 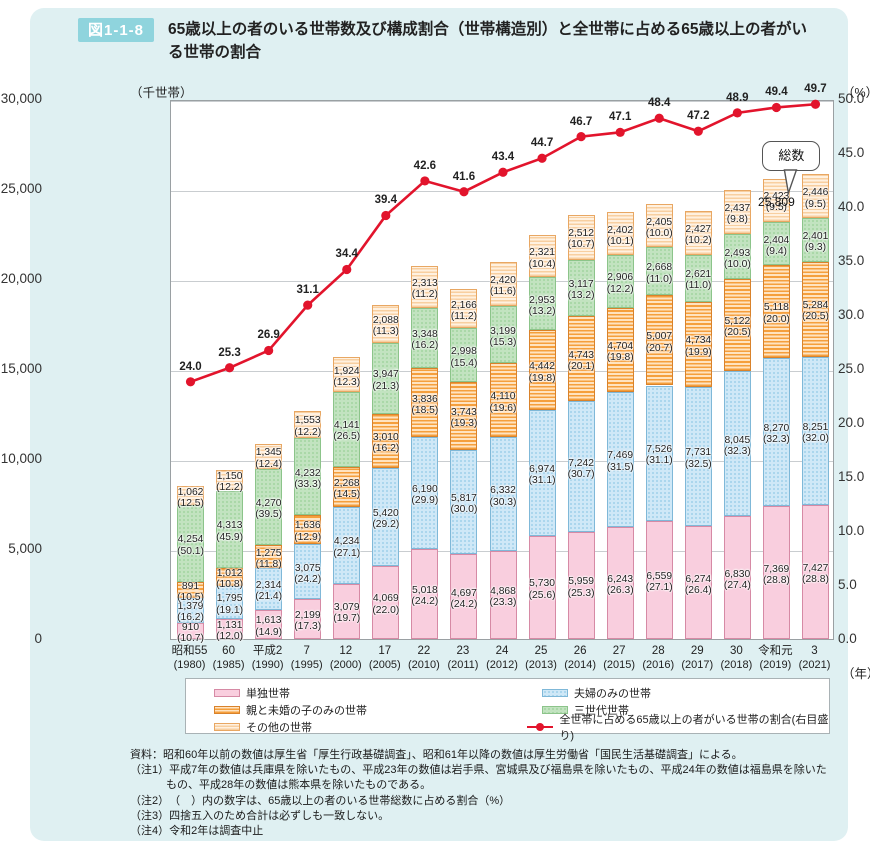 I want to click on ratio-point-label: 31.1, so click(x=307, y=290).